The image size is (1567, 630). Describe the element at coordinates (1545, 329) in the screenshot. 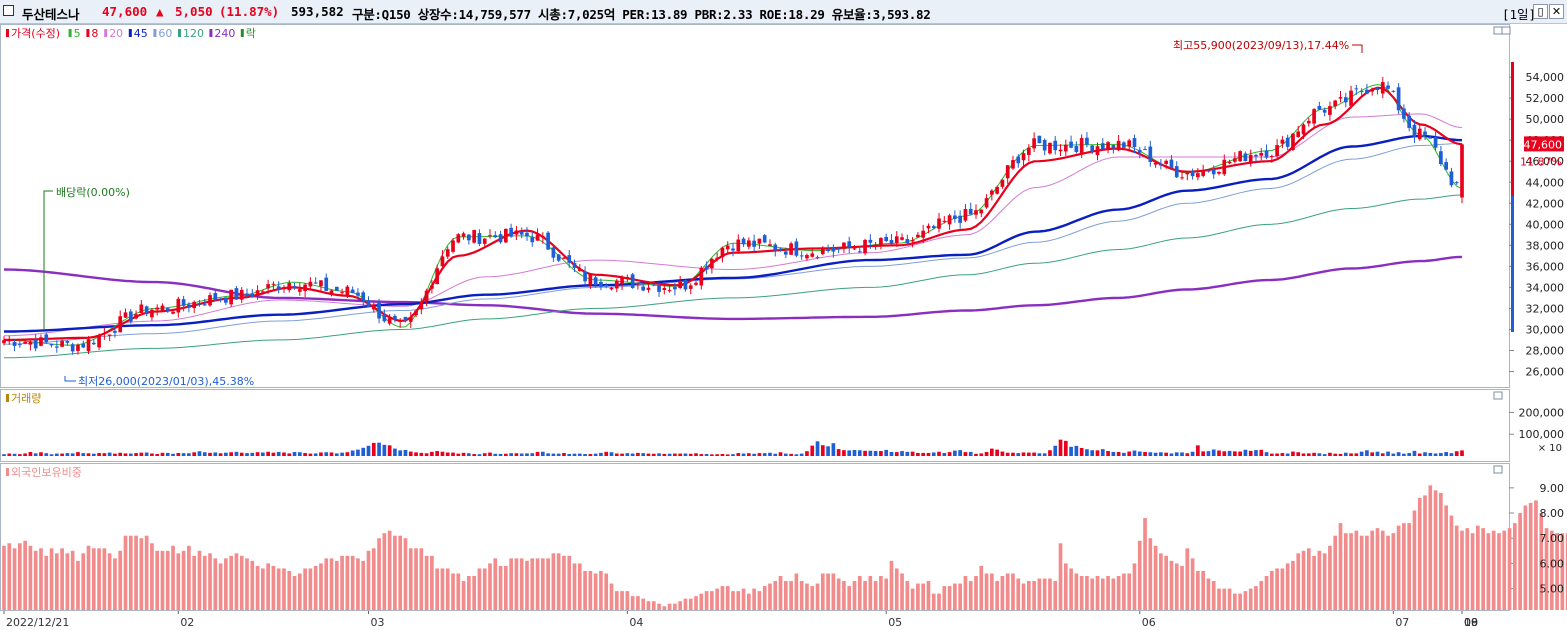

I see `price-y-tick-label: 30,000` at that location.